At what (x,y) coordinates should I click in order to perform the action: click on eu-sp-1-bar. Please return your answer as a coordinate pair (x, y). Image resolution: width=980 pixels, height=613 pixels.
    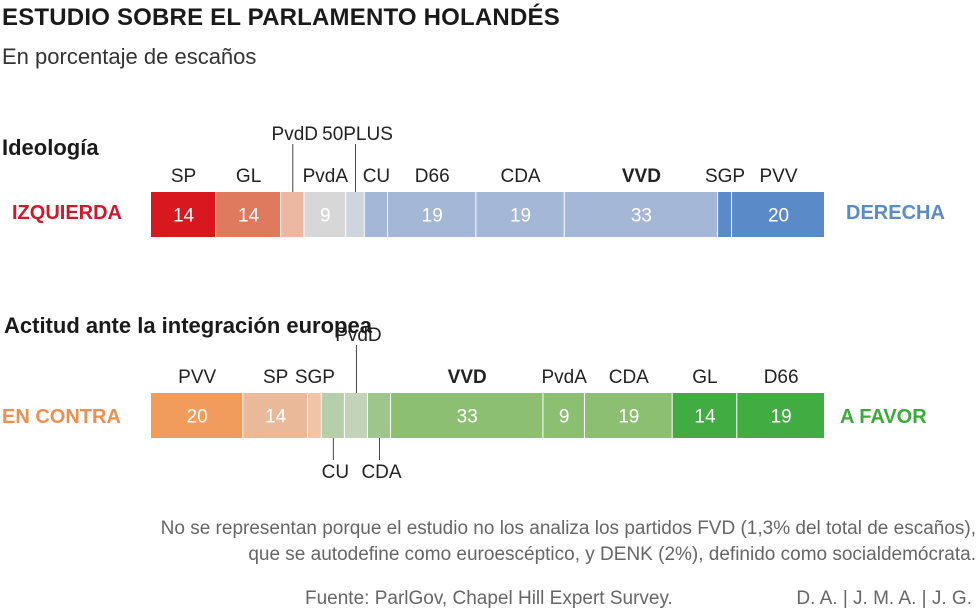
    Looking at the image, I should click on (275, 415).